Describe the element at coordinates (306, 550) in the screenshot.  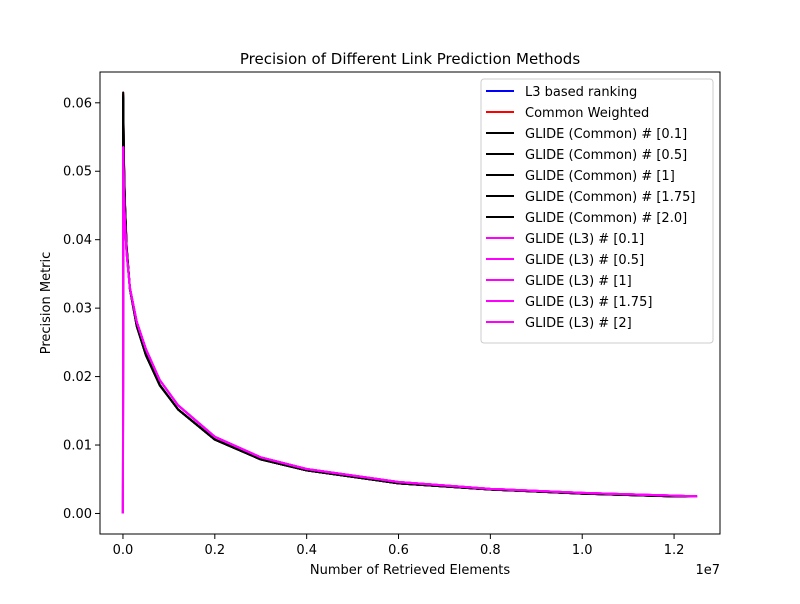
I see `x-tick-label: 0.4` at that location.